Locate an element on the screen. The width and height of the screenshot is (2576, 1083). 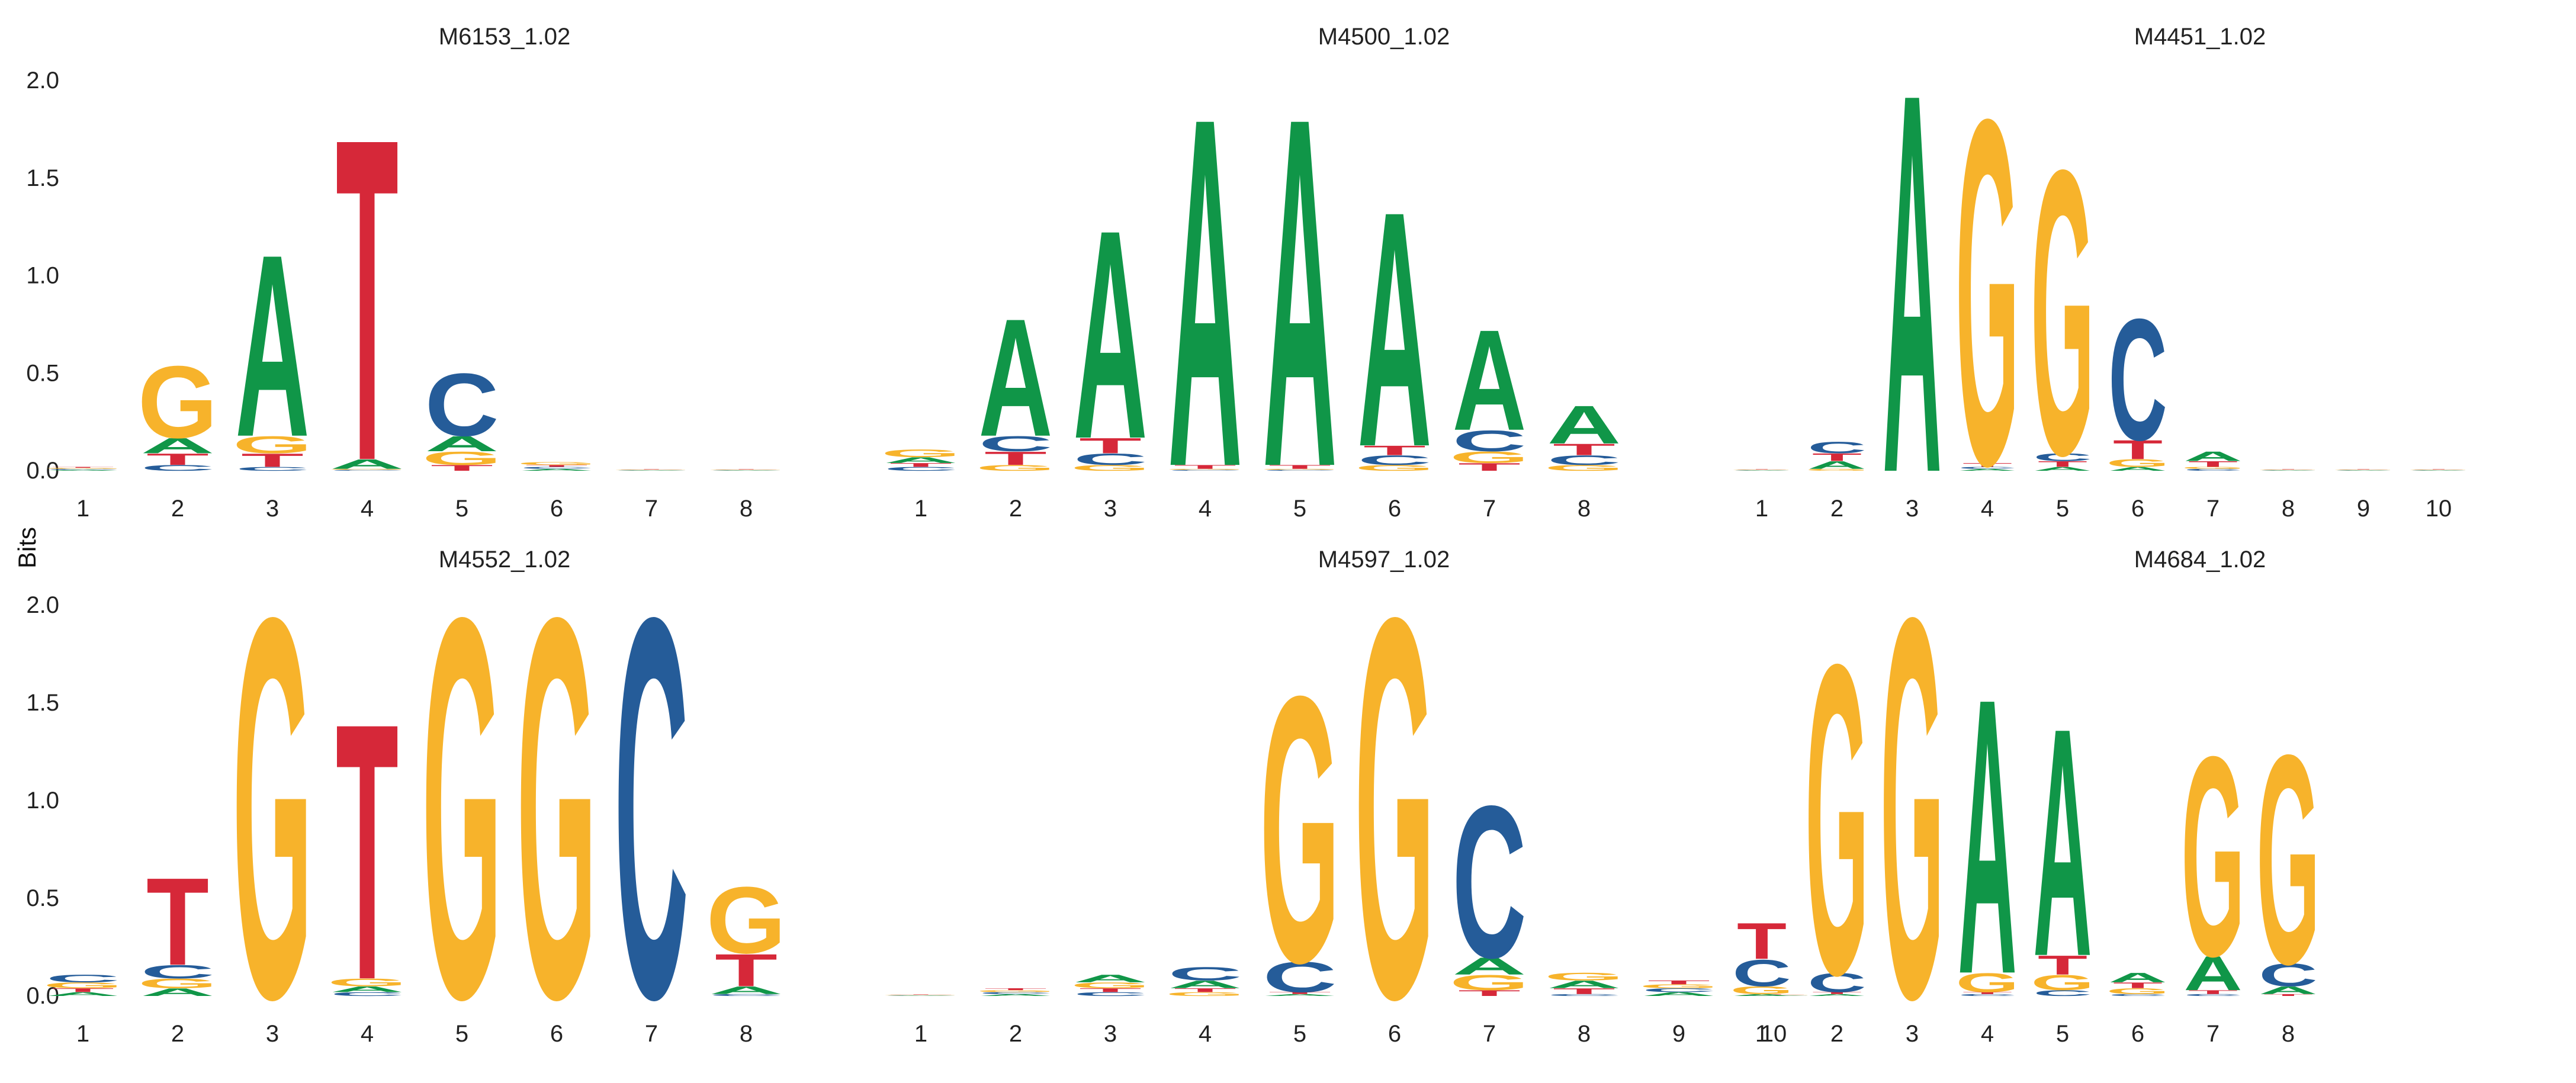
letter-g-pos-4: G is located at coordinates (1987, 293).